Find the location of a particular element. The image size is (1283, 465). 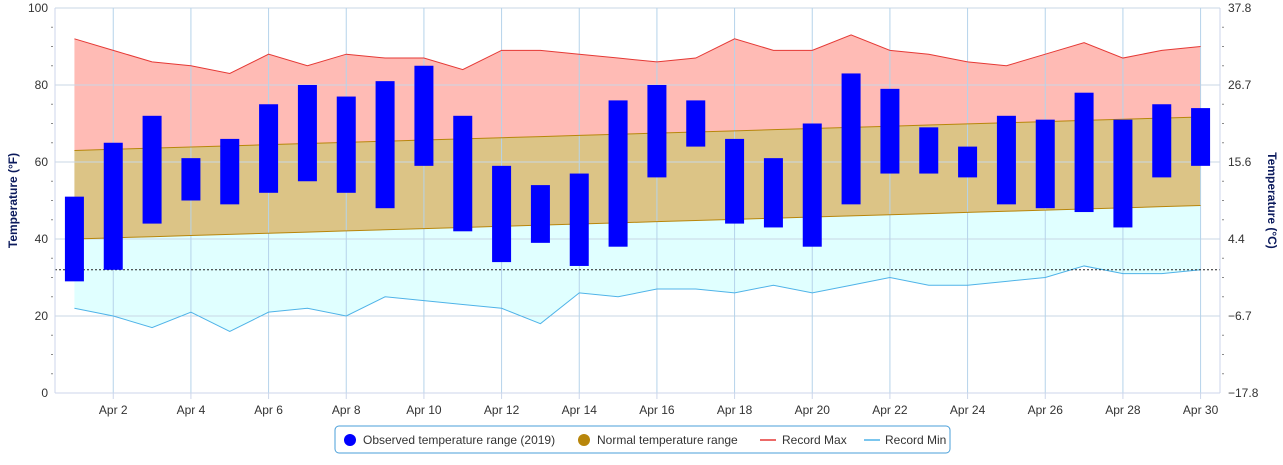

record-min-line is located at coordinates (637, 298).